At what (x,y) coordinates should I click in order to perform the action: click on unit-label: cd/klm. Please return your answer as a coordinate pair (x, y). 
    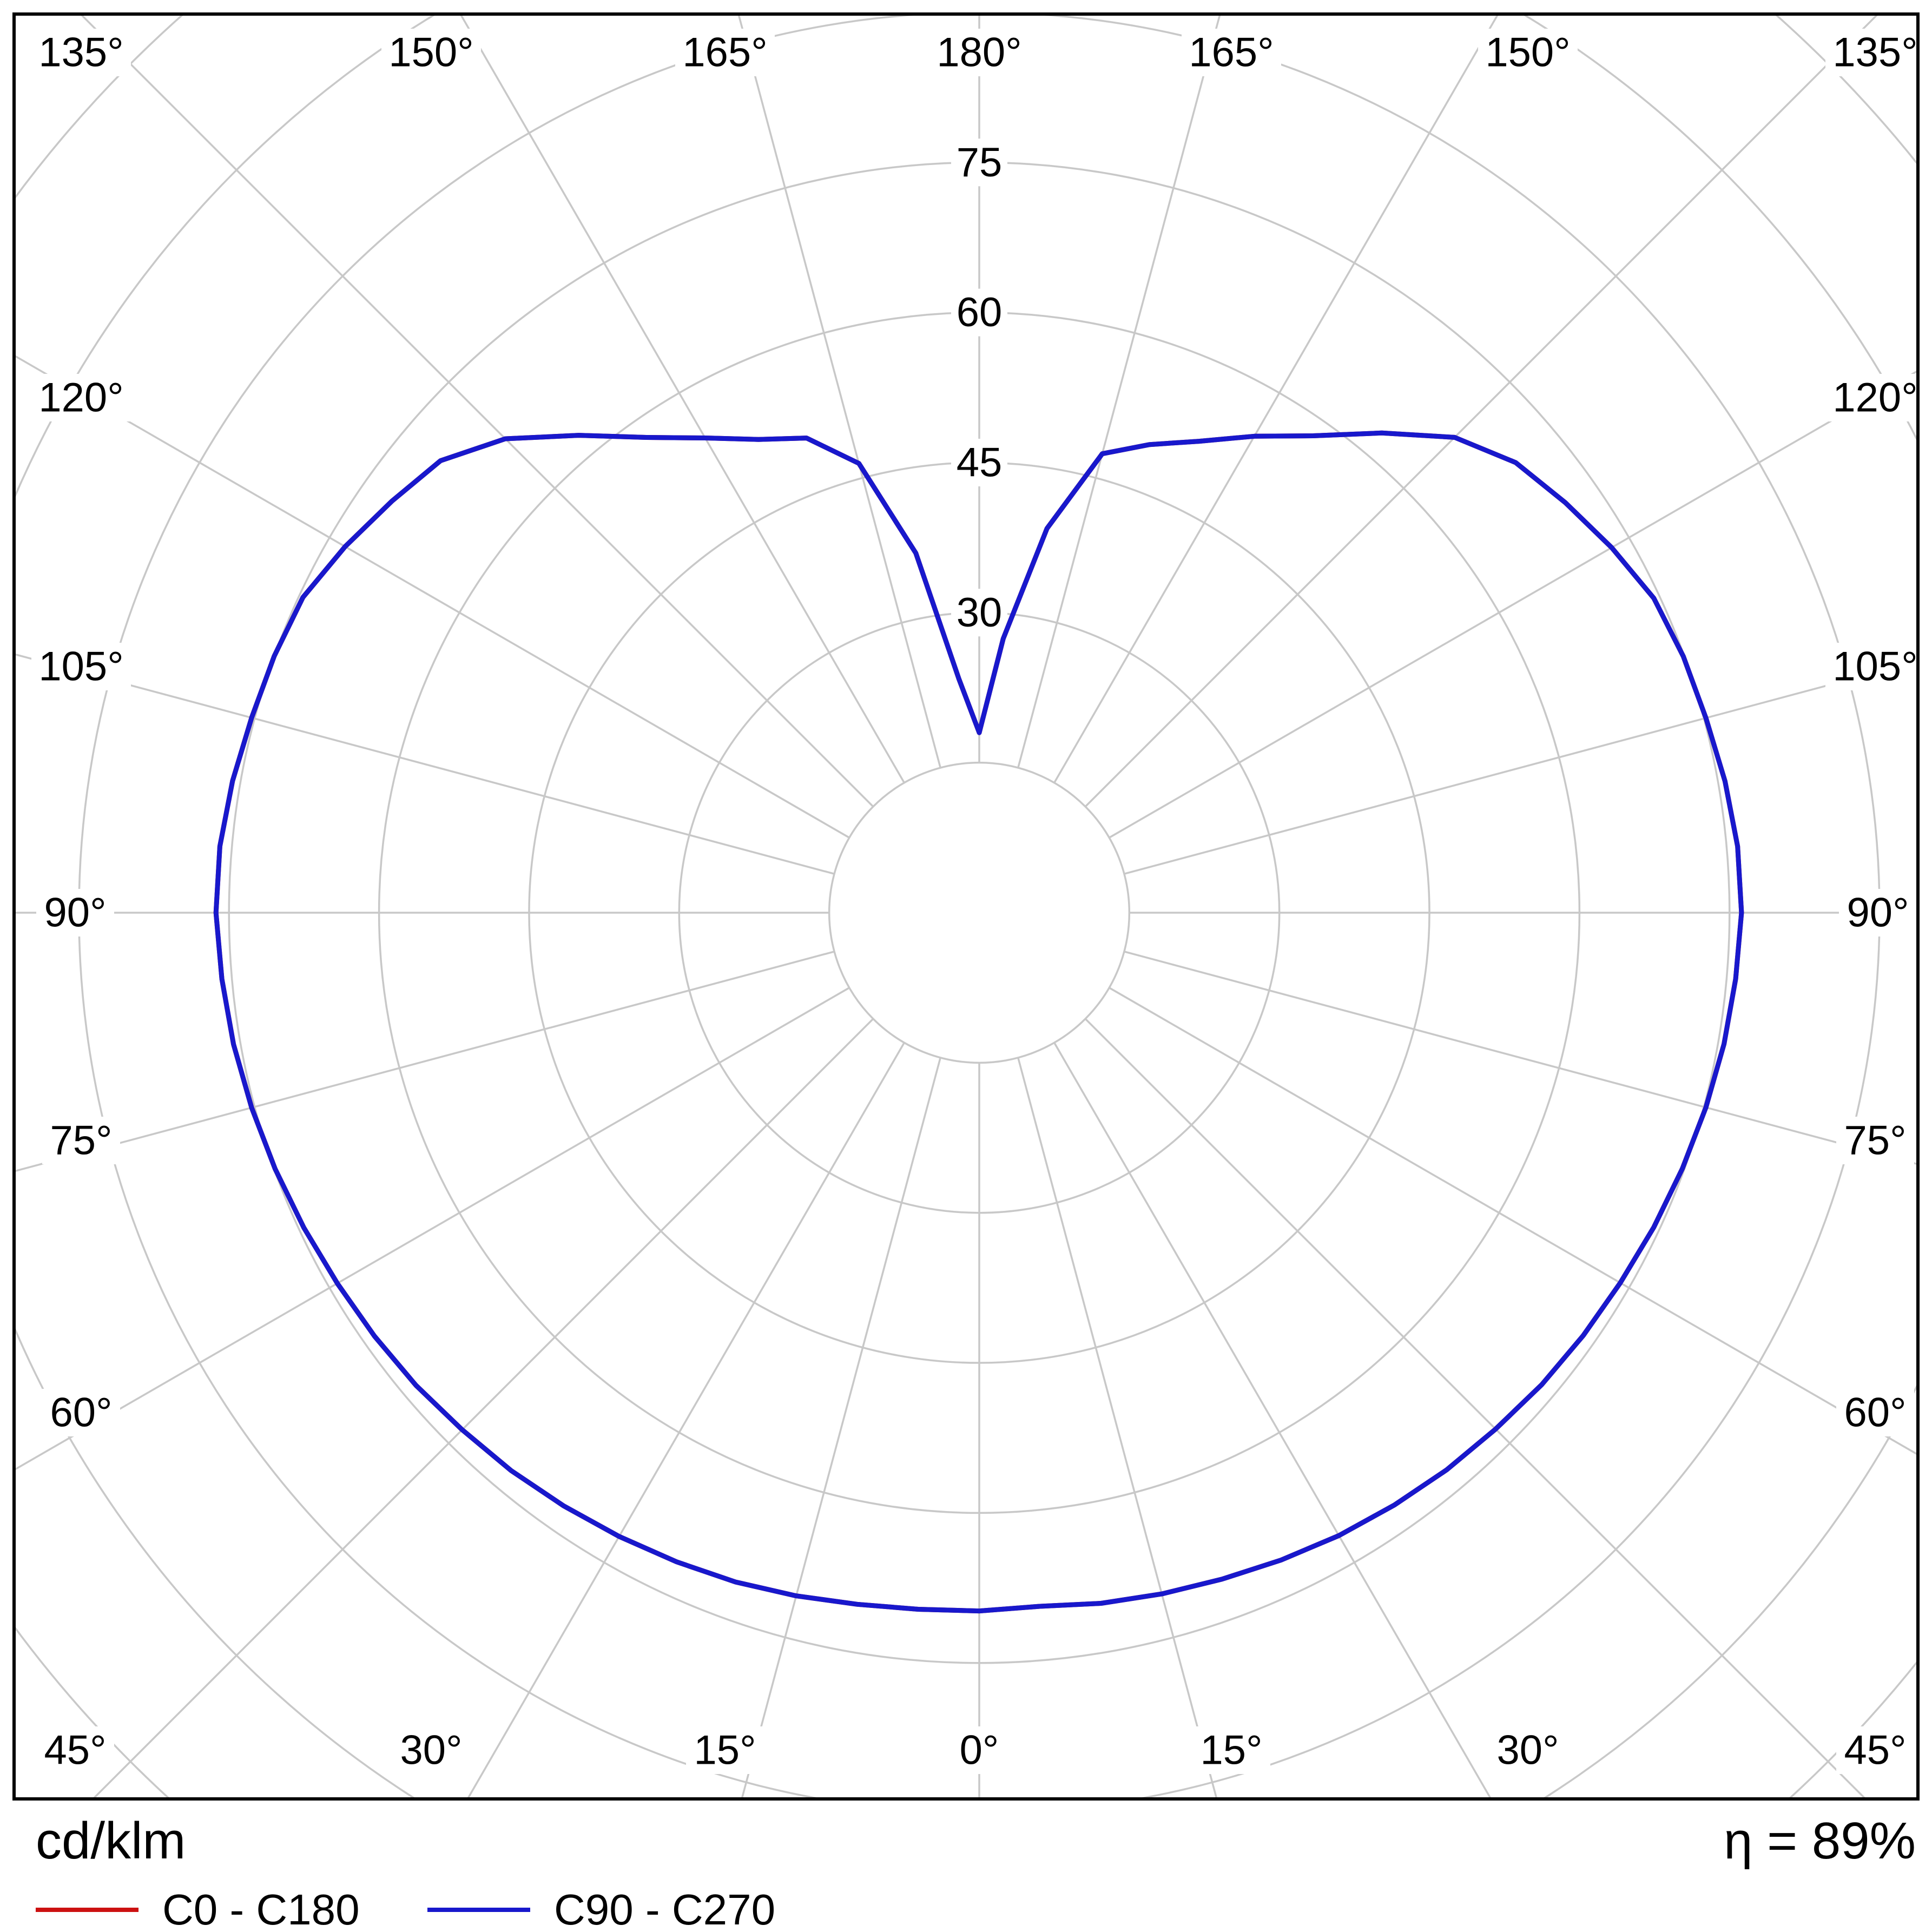
    Looking at the image, I should click on (111, 1841).